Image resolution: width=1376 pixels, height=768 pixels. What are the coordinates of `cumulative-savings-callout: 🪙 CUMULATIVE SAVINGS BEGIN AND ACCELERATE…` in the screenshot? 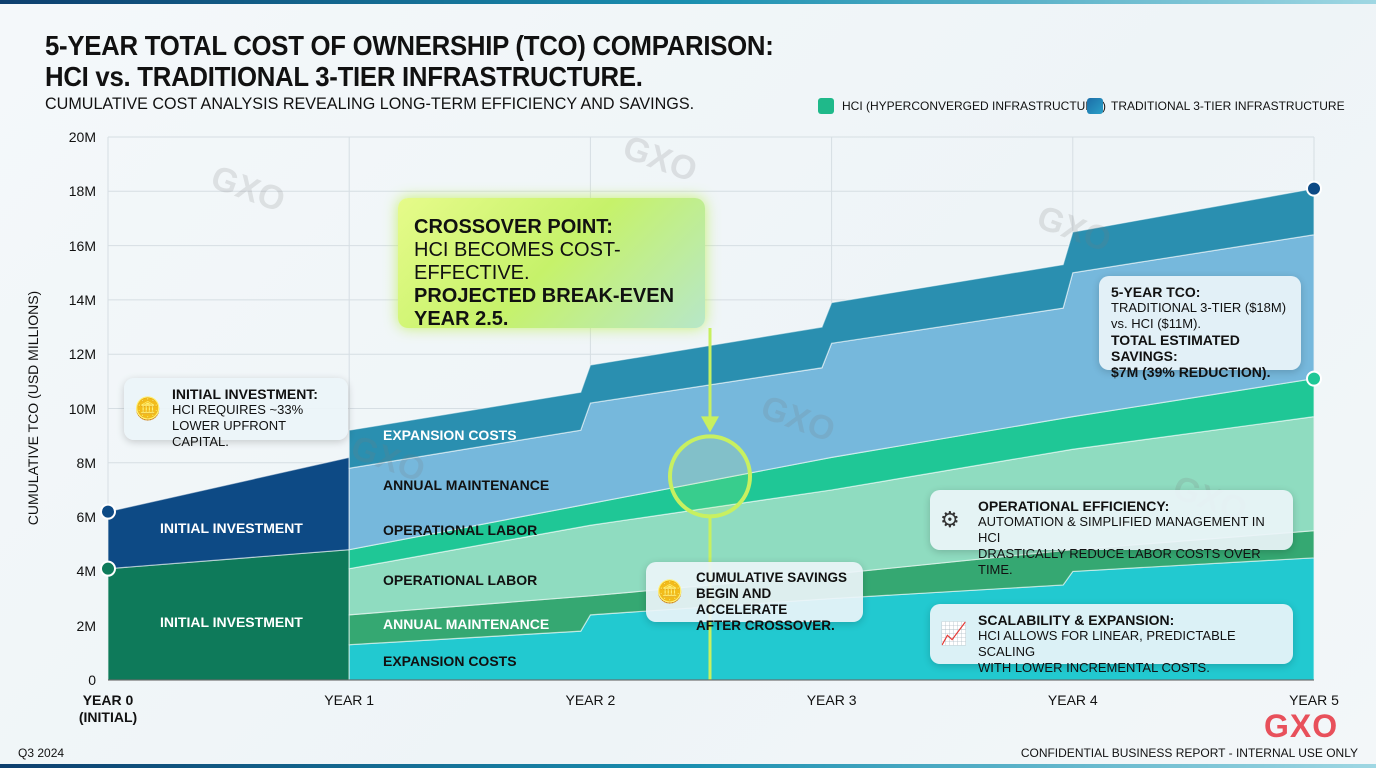 It's located at (754, 597).